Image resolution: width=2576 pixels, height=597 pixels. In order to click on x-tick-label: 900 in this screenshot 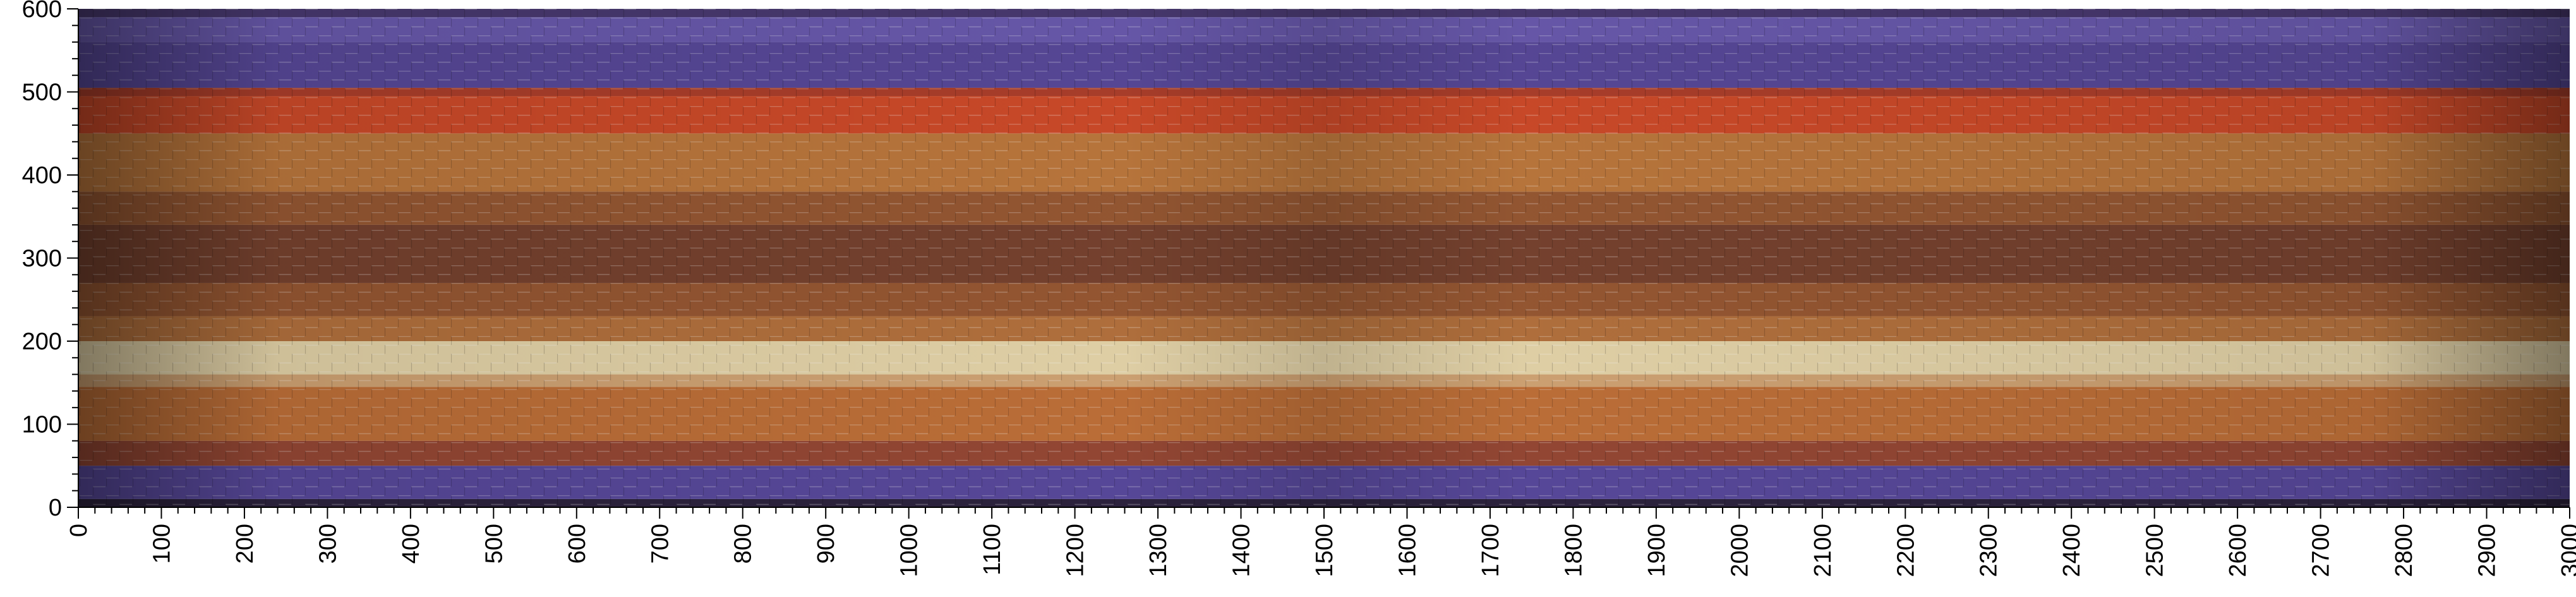, I will do `click(826, 544)`.